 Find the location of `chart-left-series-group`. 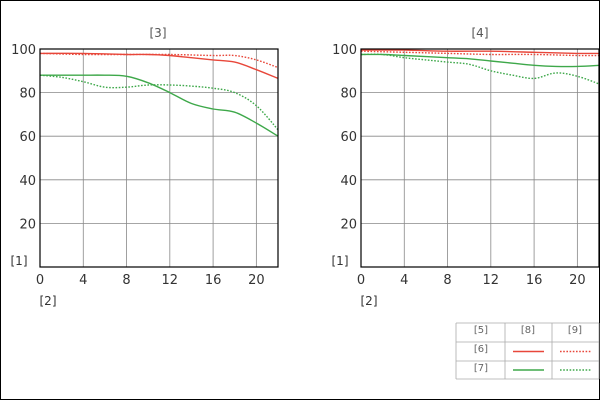

chart-left-series-group is located at coordinates (159, 94).